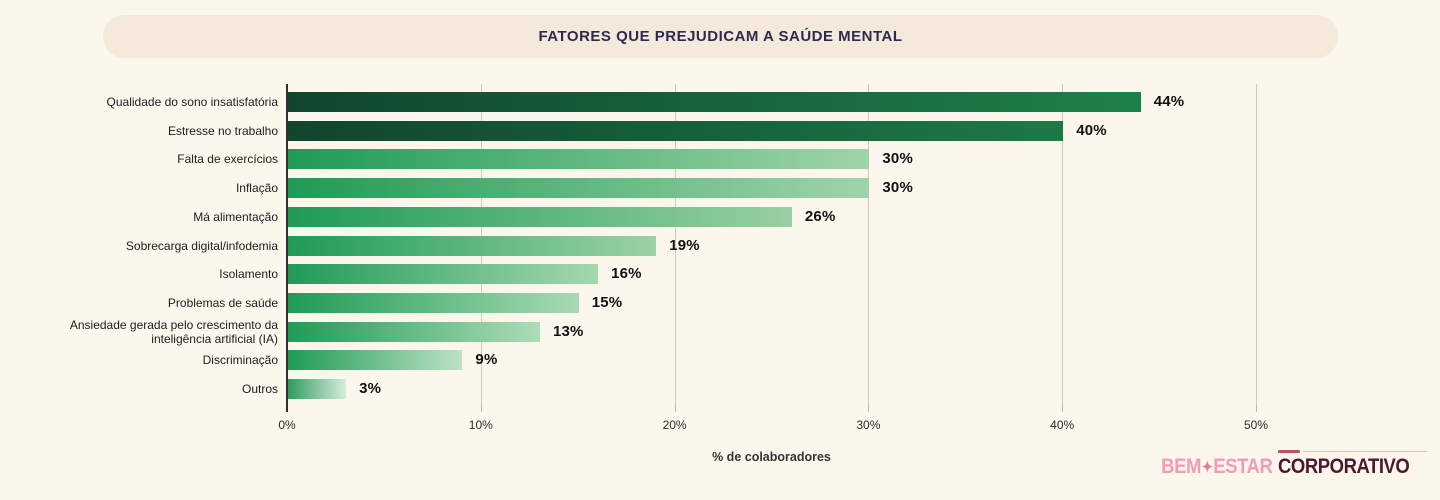 This screenshot has width=1440, height=500. Describe the element at coordinates (201, 245) in the screenshot. I see `category-label: Sobrecarga digital/infodemia` at that location.